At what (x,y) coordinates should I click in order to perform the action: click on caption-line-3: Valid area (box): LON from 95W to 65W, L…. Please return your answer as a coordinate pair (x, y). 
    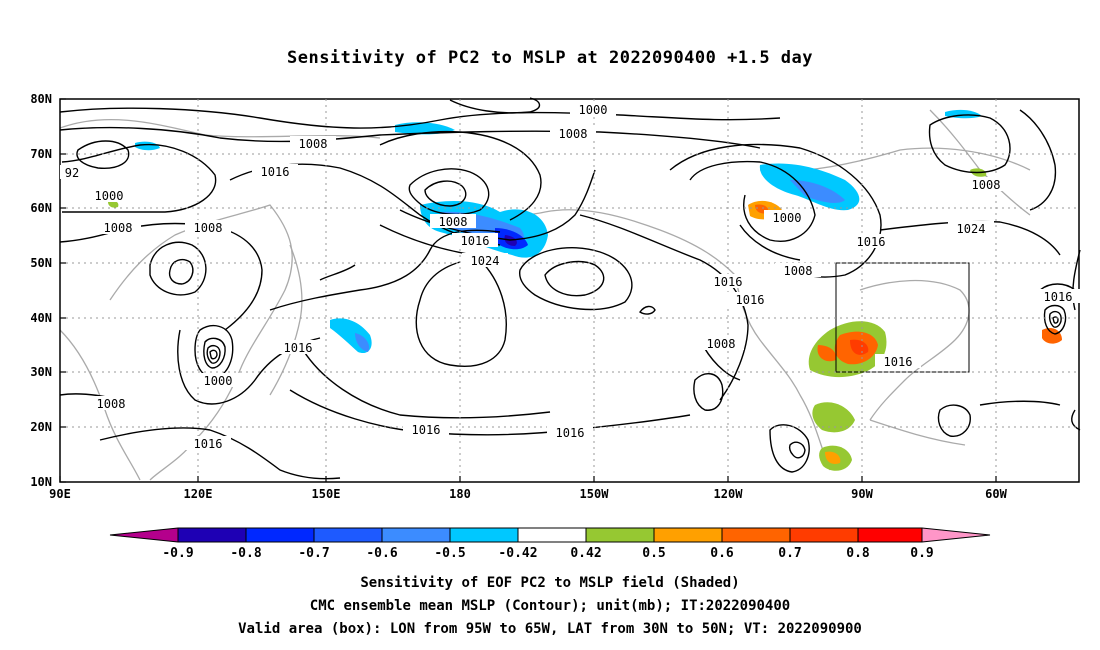
    Looking at the image, I should click on (550, 629).